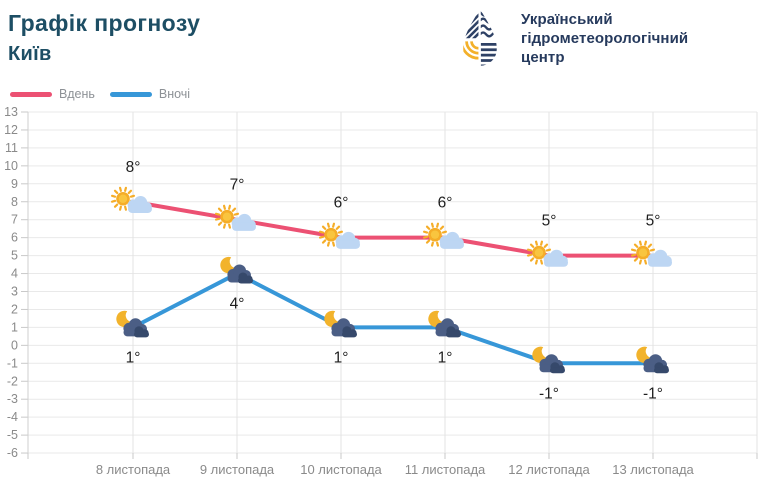  Describe the element at coordinates (12, 435) in the screenshot. I see `y-axis-label: -5` at that location.